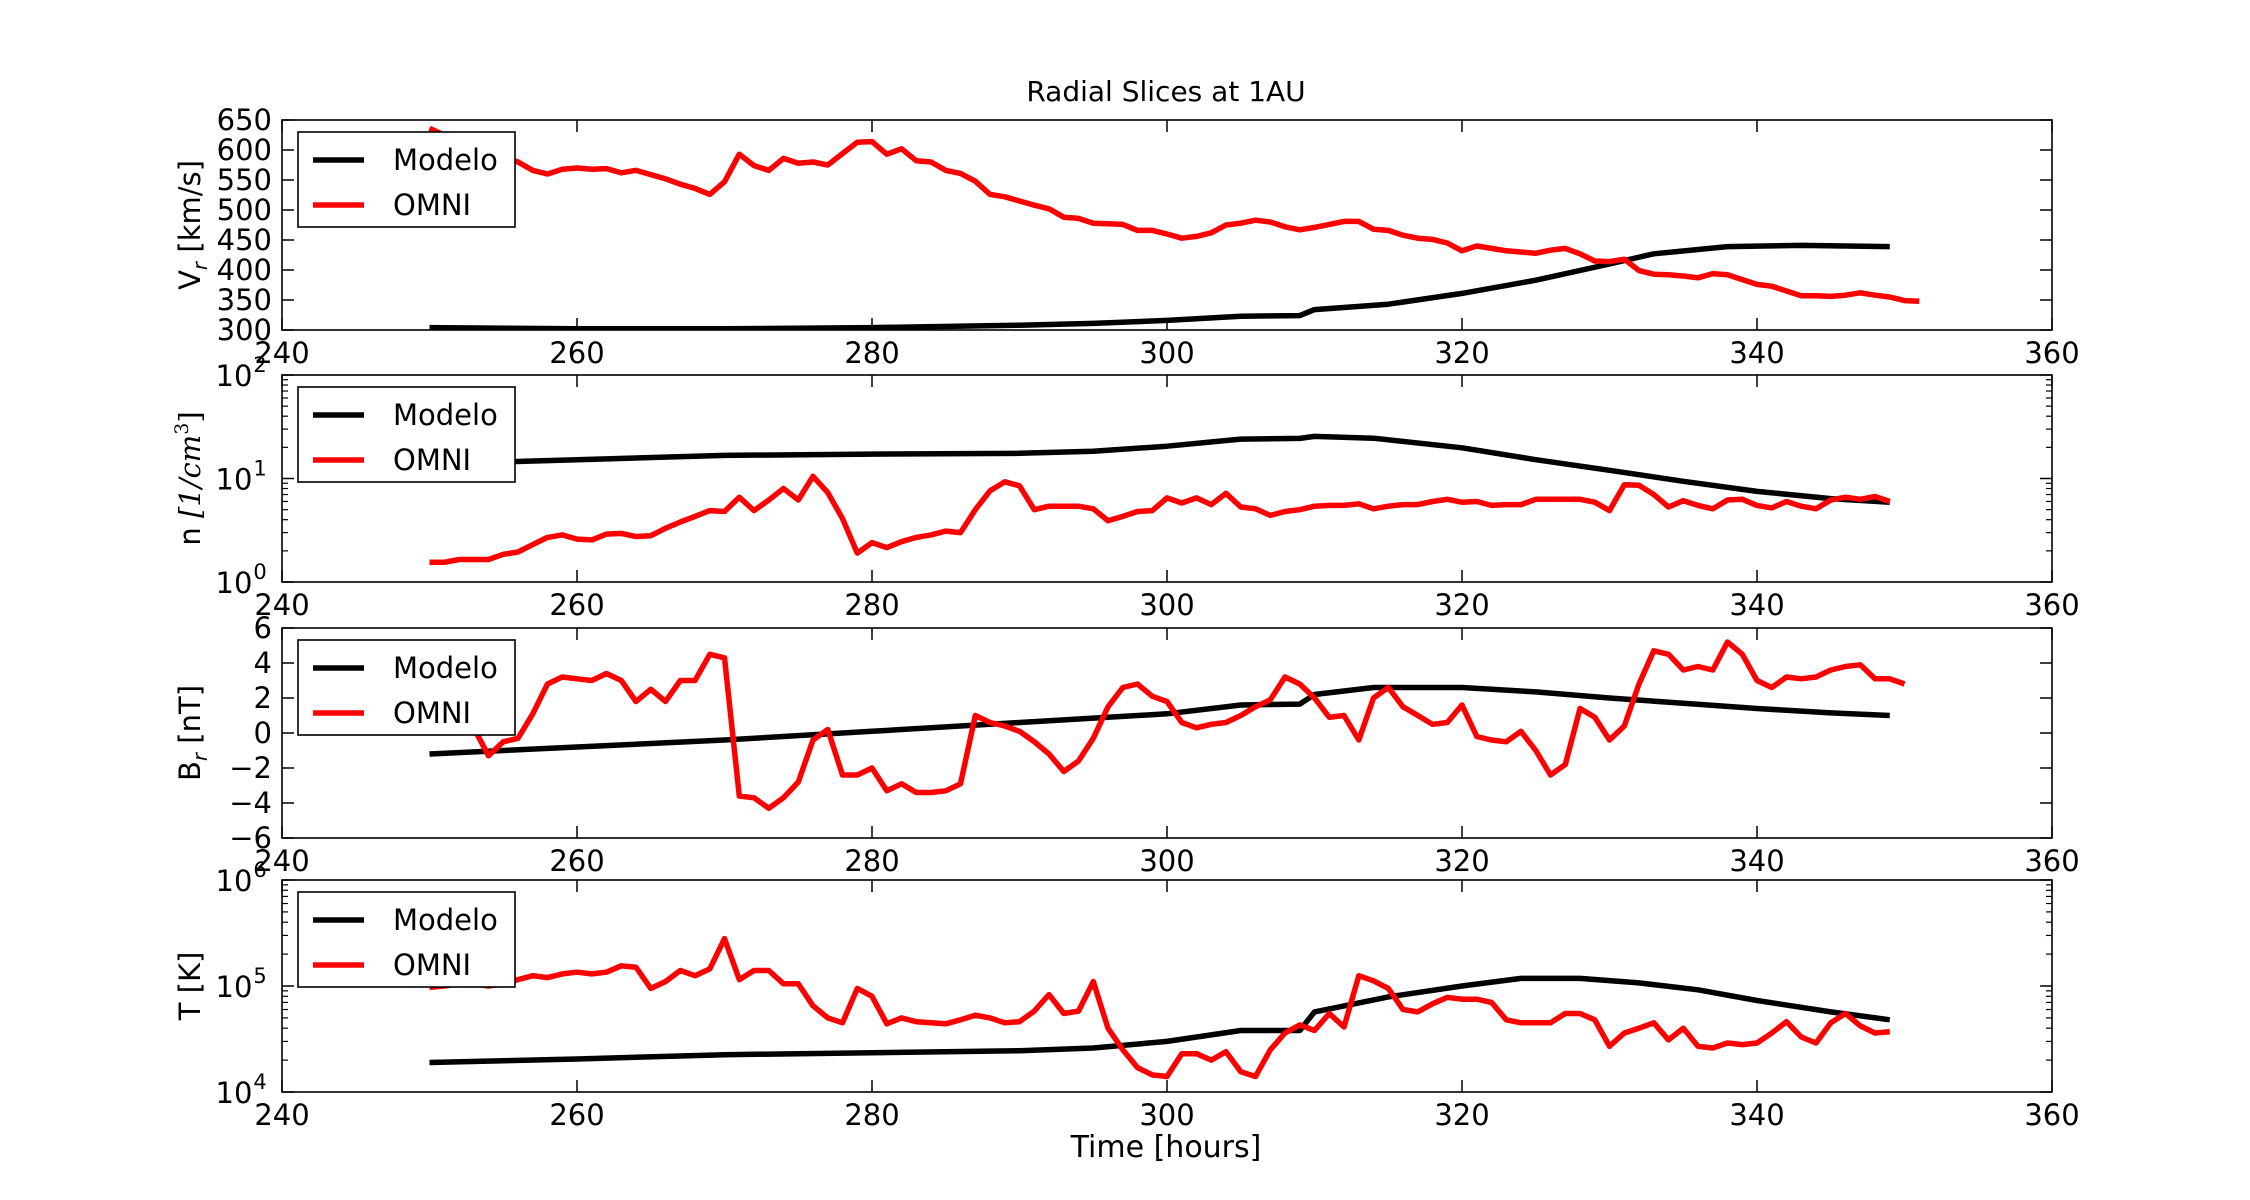 Image resolution: width=2250 pixels, height=1200 pixels. I want to click on y-tick-label: 6, so click(263, 628).